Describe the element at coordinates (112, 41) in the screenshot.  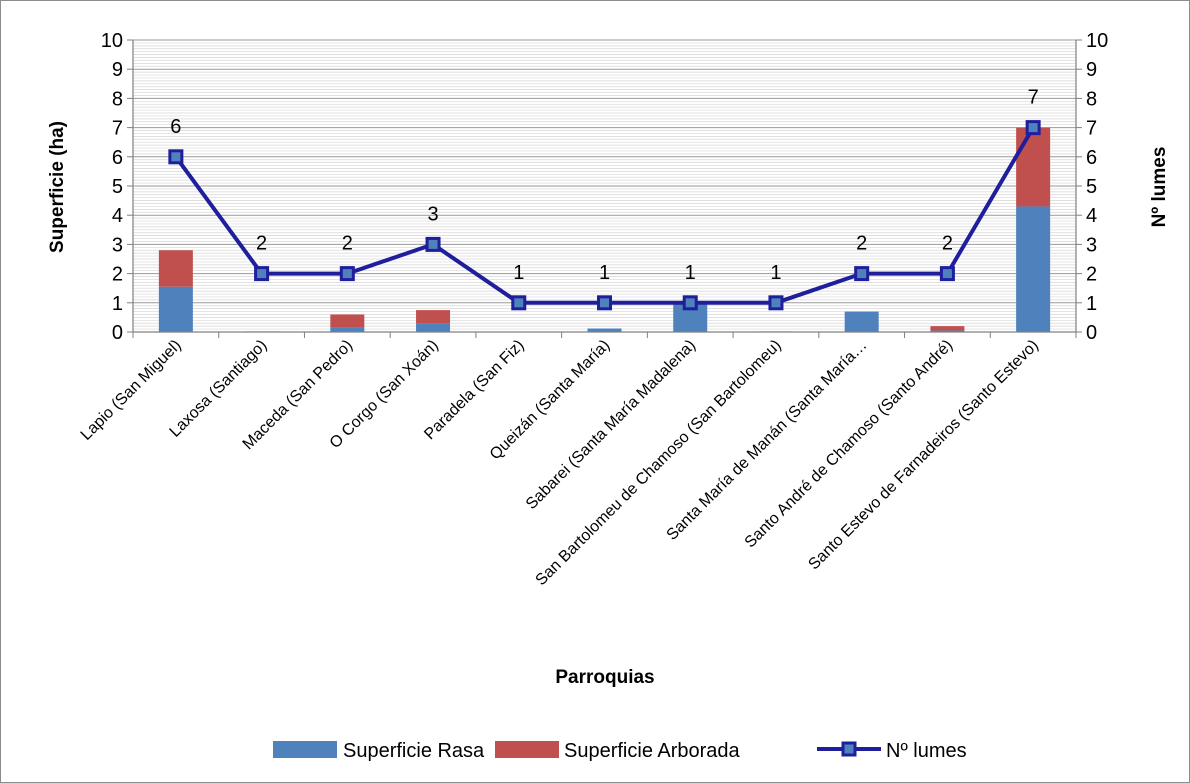
I see `y-tick-label: 10` at that location.